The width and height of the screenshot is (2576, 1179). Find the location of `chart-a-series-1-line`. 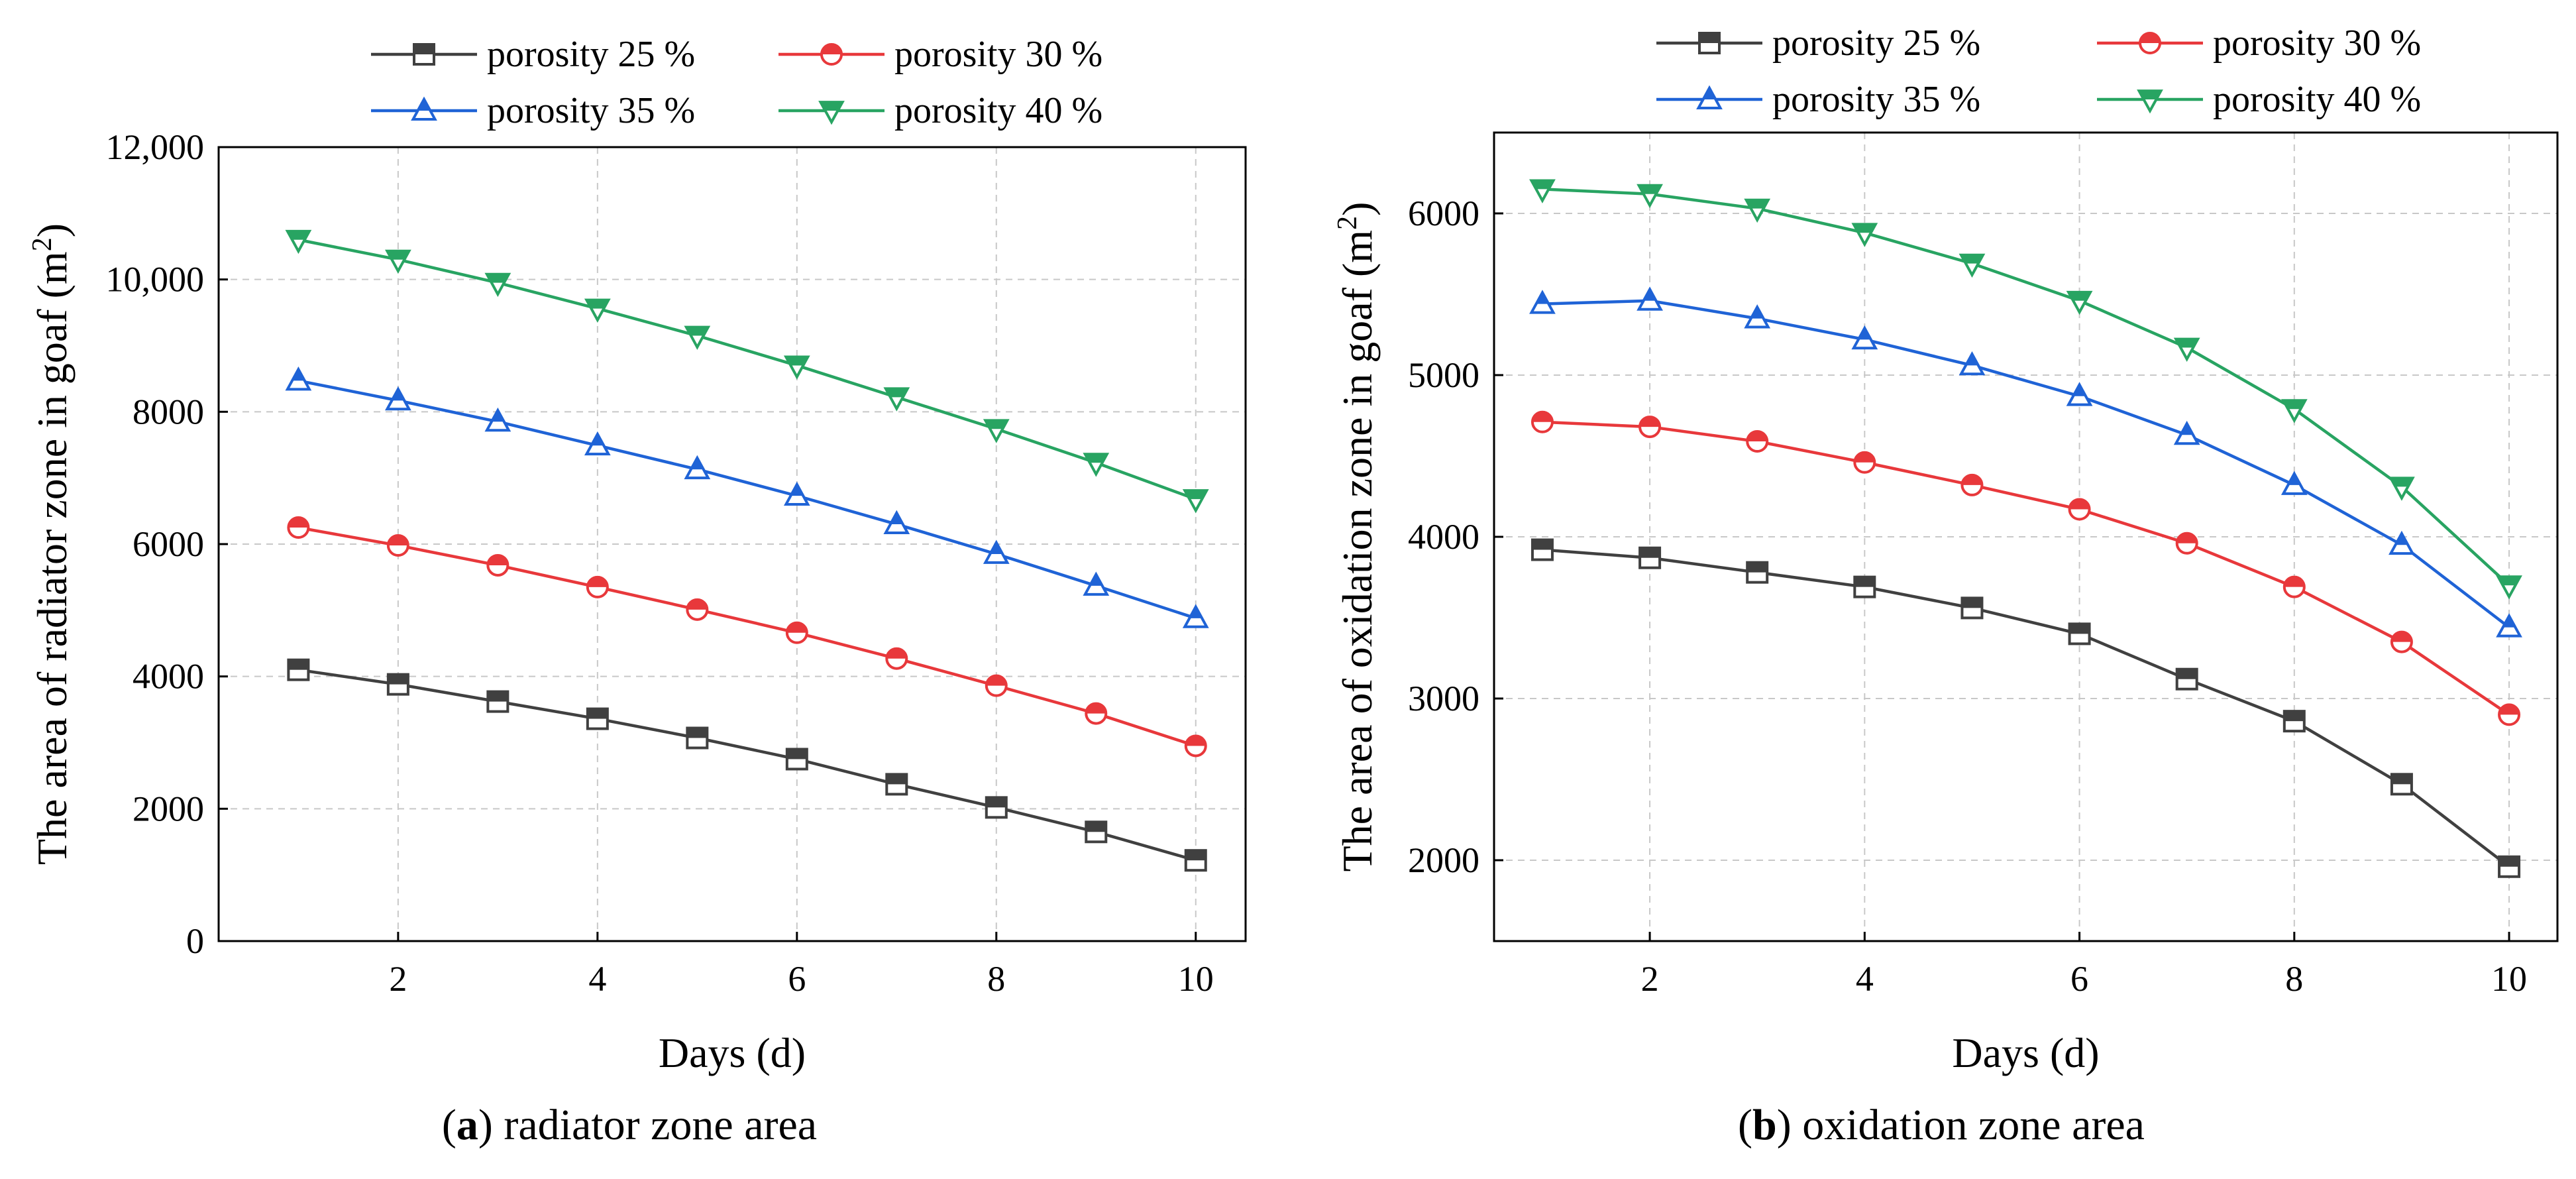

chart-a-series-1-line is located at coordinates (747, 637).